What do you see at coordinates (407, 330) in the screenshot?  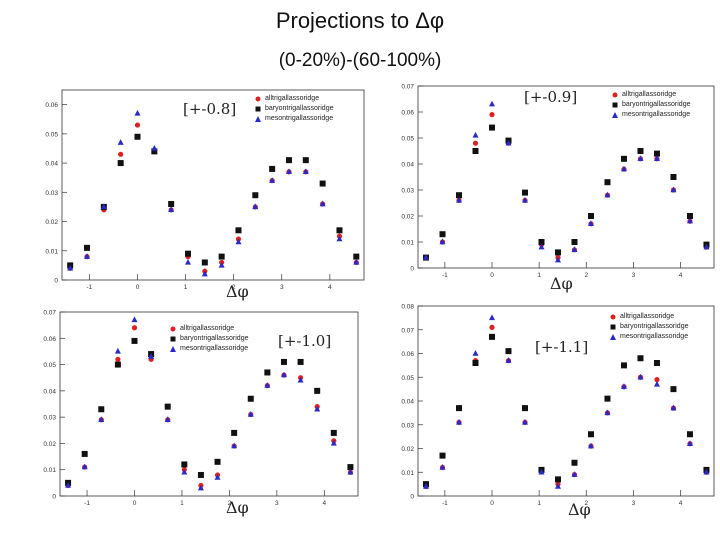 I see `y-tick-label: 0.07` at bounding box center [407, 330].